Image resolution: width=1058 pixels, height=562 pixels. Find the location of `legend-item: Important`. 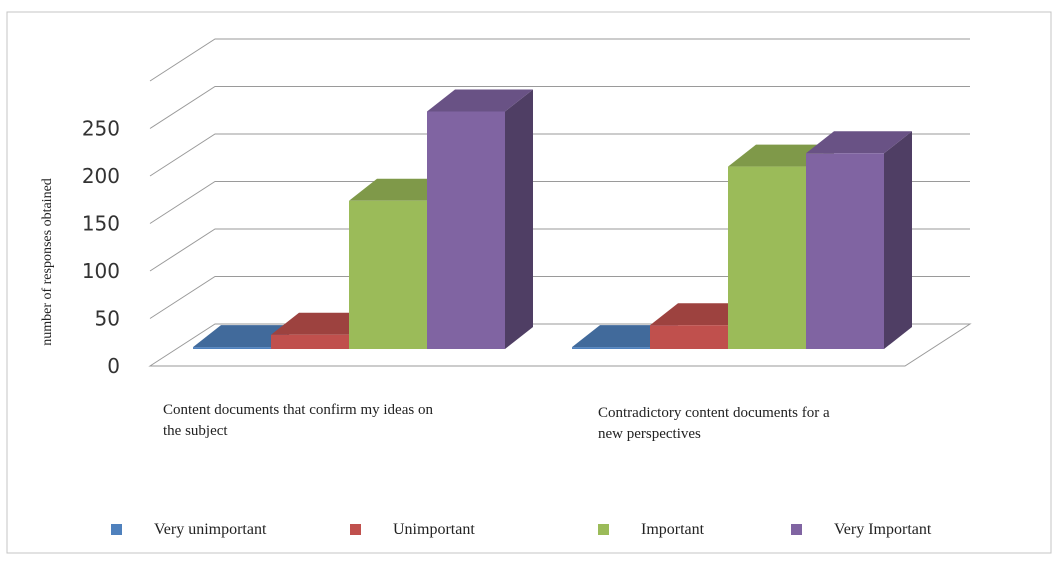

legend-item: Important is located at coordinates (651, 529).